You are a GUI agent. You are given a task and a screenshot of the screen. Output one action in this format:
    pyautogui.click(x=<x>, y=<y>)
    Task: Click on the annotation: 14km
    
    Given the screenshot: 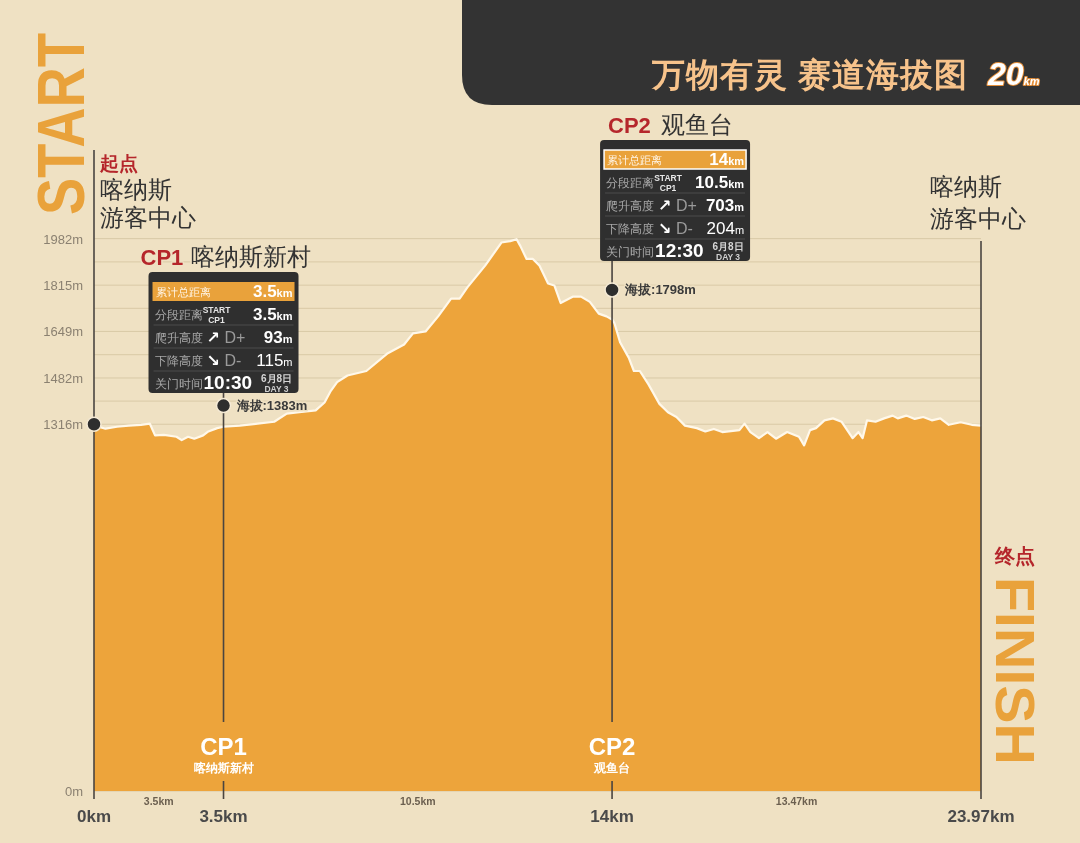 What is the action you would take?
    pyautogui.click(x=727, y=159)
    